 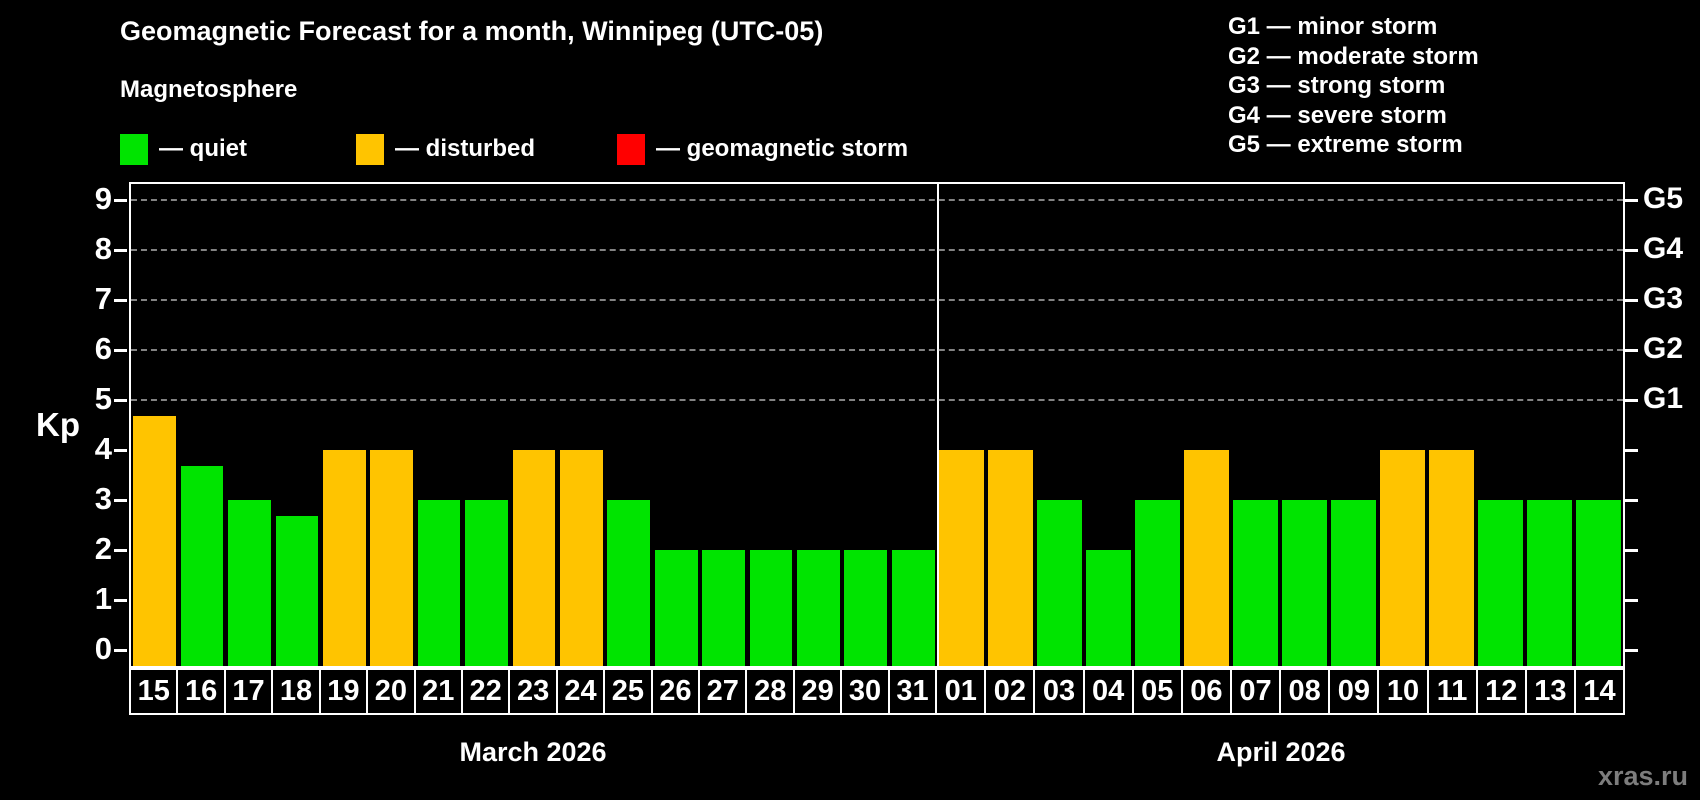 What do you see at coordinates (1010, 691) in the screenshot?
I see `day-label-apr-02: 02` at bounding box center [1010, 691].